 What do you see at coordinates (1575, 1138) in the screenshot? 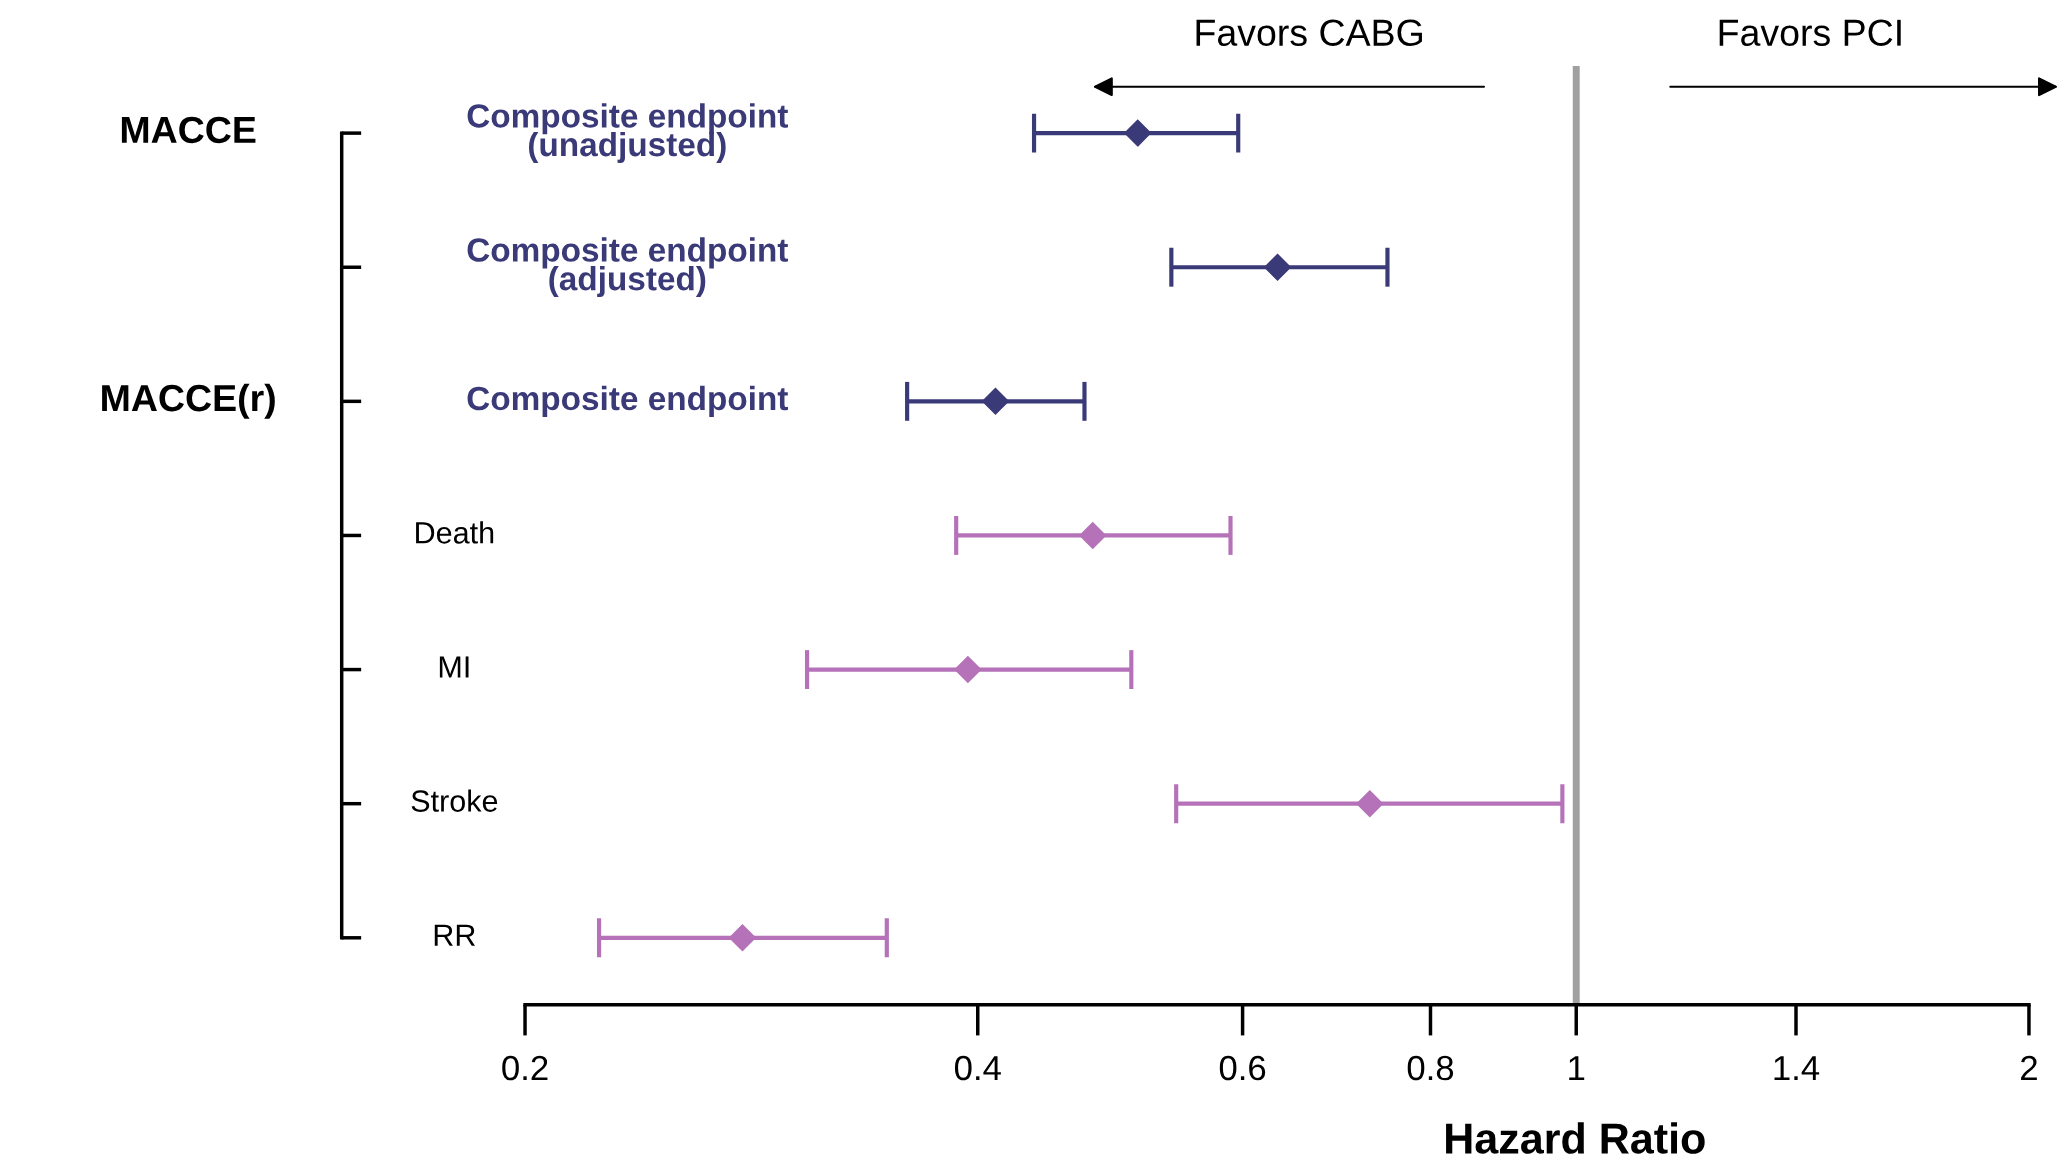
I see `x-axis-title: Hazard Ratio` at bounding box center [1575, 1138].